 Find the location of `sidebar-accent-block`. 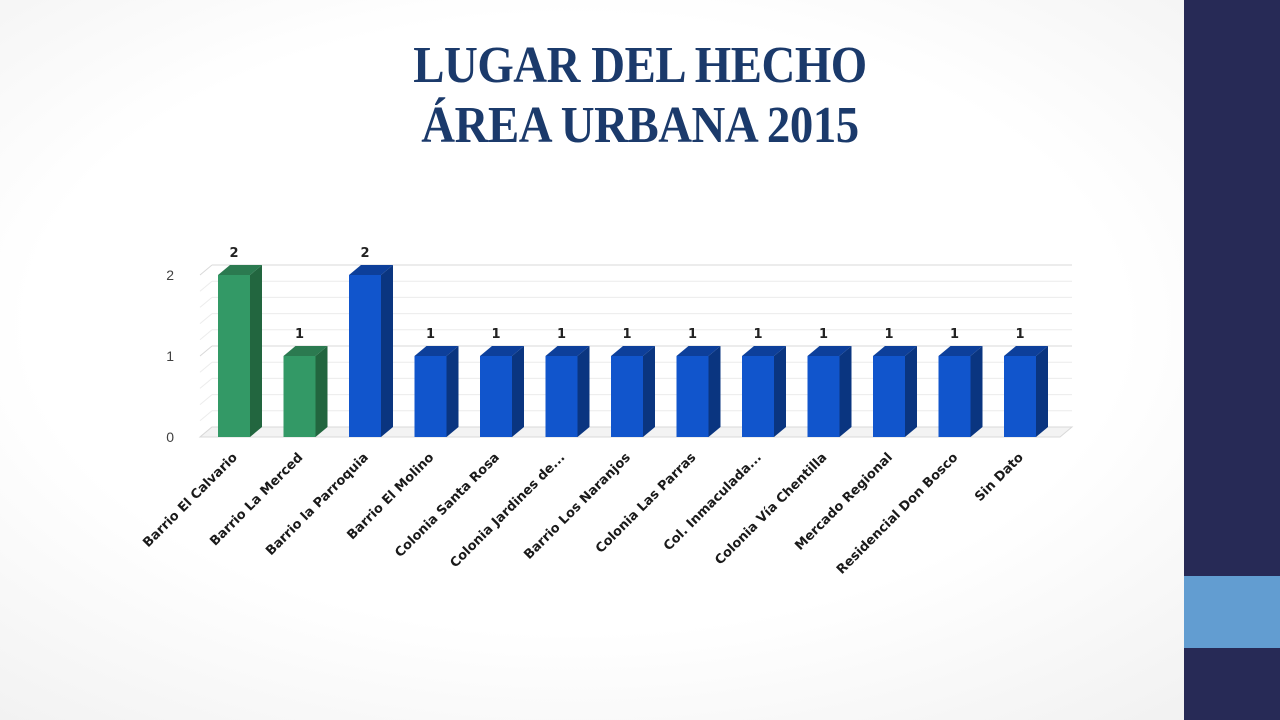

sidebar-accent-block is located at coordinates (1232, 612).